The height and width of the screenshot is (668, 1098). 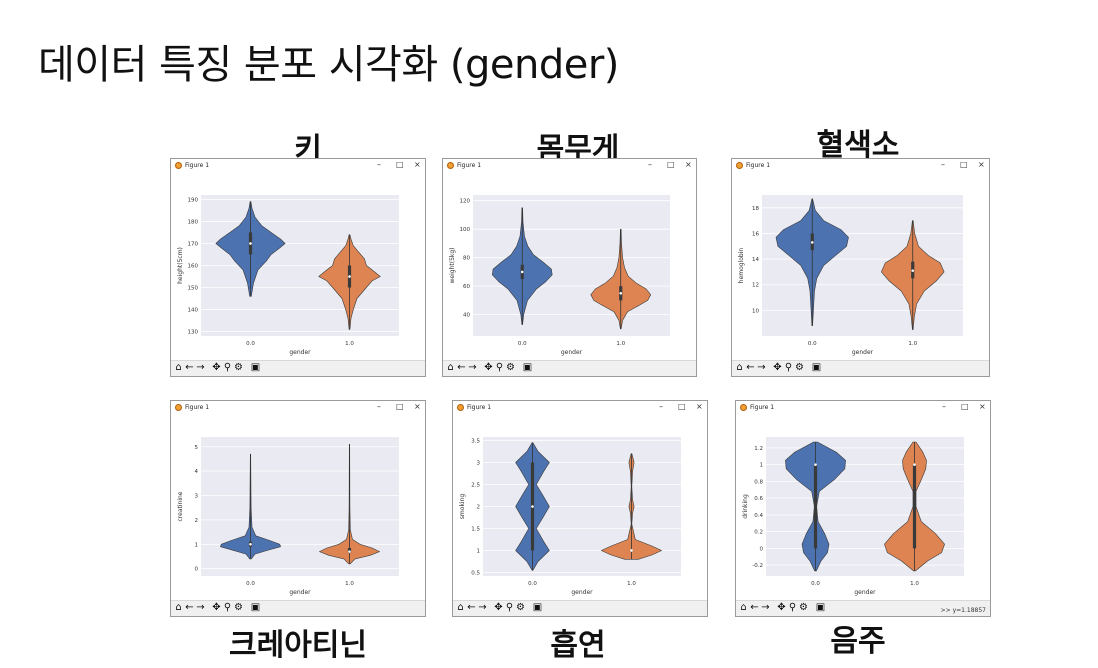 I want to click on x-axis-label: gender, so click(x=300, y=592).